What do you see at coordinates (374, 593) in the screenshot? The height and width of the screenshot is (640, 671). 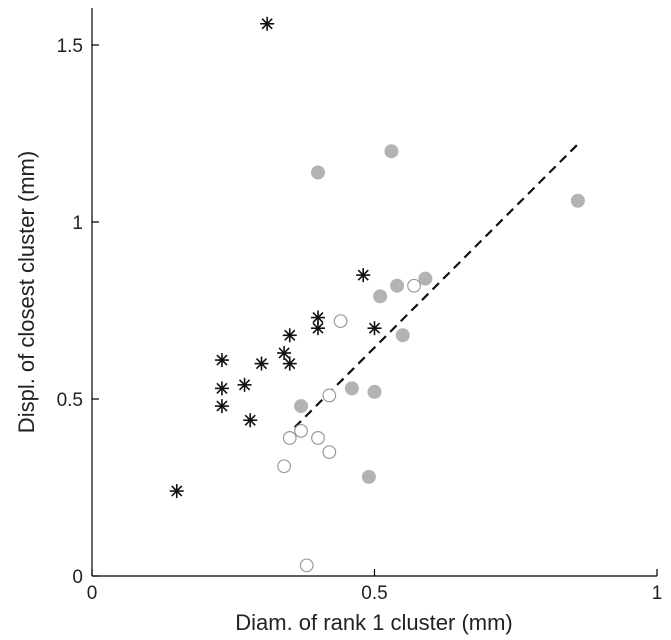 I see `x-tick-label: 0.5` at bounding box center [374, 593].